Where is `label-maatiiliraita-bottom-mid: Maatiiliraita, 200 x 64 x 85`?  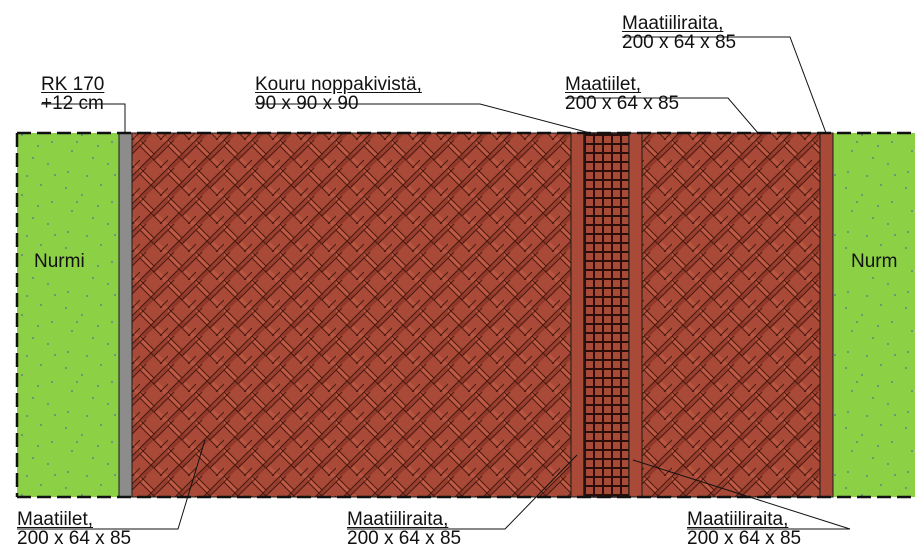
label-maatiiliraita-bottom-mid: Maatiiliraita, 200 x 64 x 85 is located at coordinates (404, 529).